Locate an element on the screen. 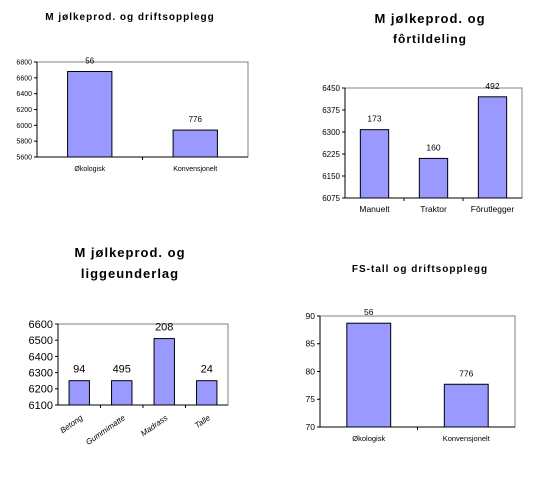  data-label: 160 is located at coordinates (433, 147).